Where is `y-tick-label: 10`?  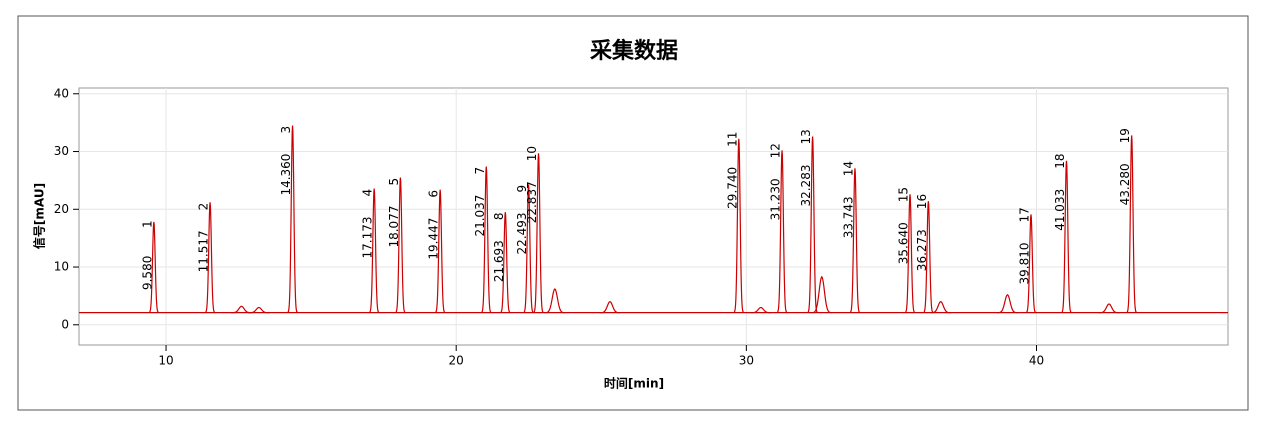 y-tick-label: 10 is located at coordinates (61, 267).